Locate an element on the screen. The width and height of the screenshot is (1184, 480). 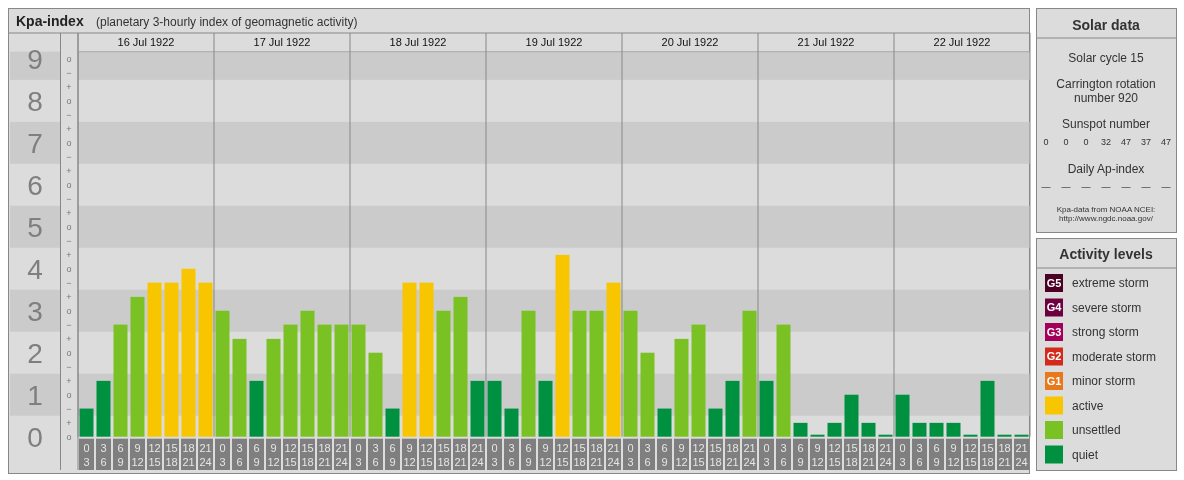
y-tick-label: 4 is located at coordinates (35, 269).